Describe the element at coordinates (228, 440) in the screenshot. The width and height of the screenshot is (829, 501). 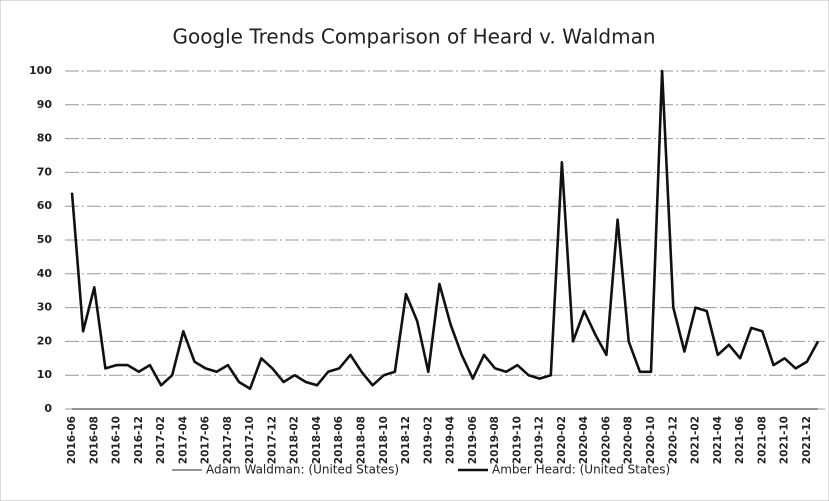
I see `x-tick-label: 2017-08` at that location.